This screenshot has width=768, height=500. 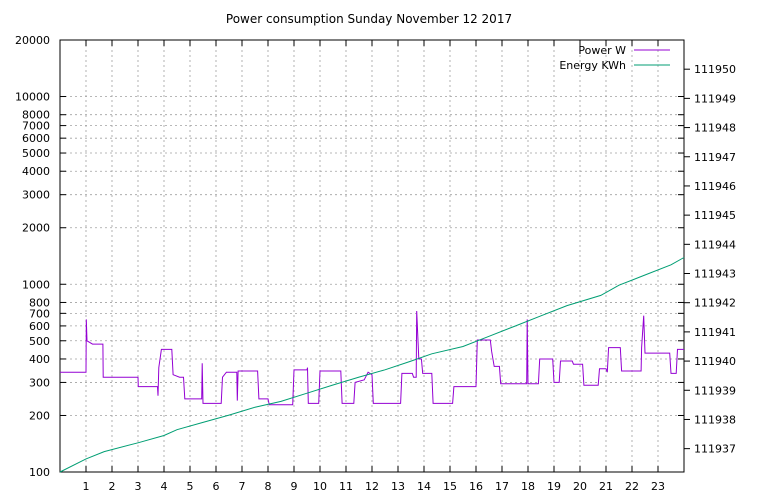 I want to click on x-tick-label: 10, so click(x=320, y=486).